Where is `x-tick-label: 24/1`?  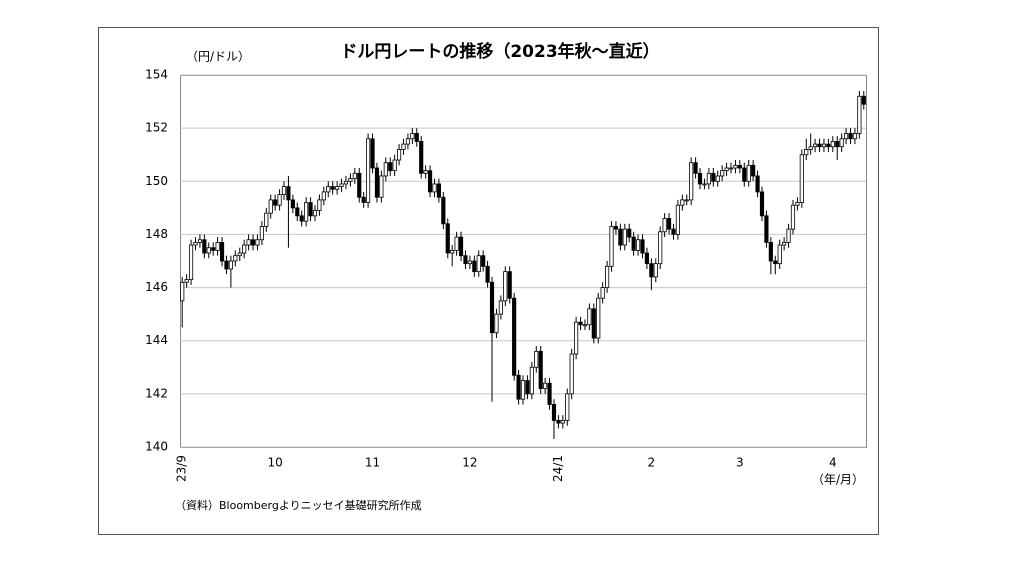
x-tick-label: 24/1 is located at coordinates (558, 468).